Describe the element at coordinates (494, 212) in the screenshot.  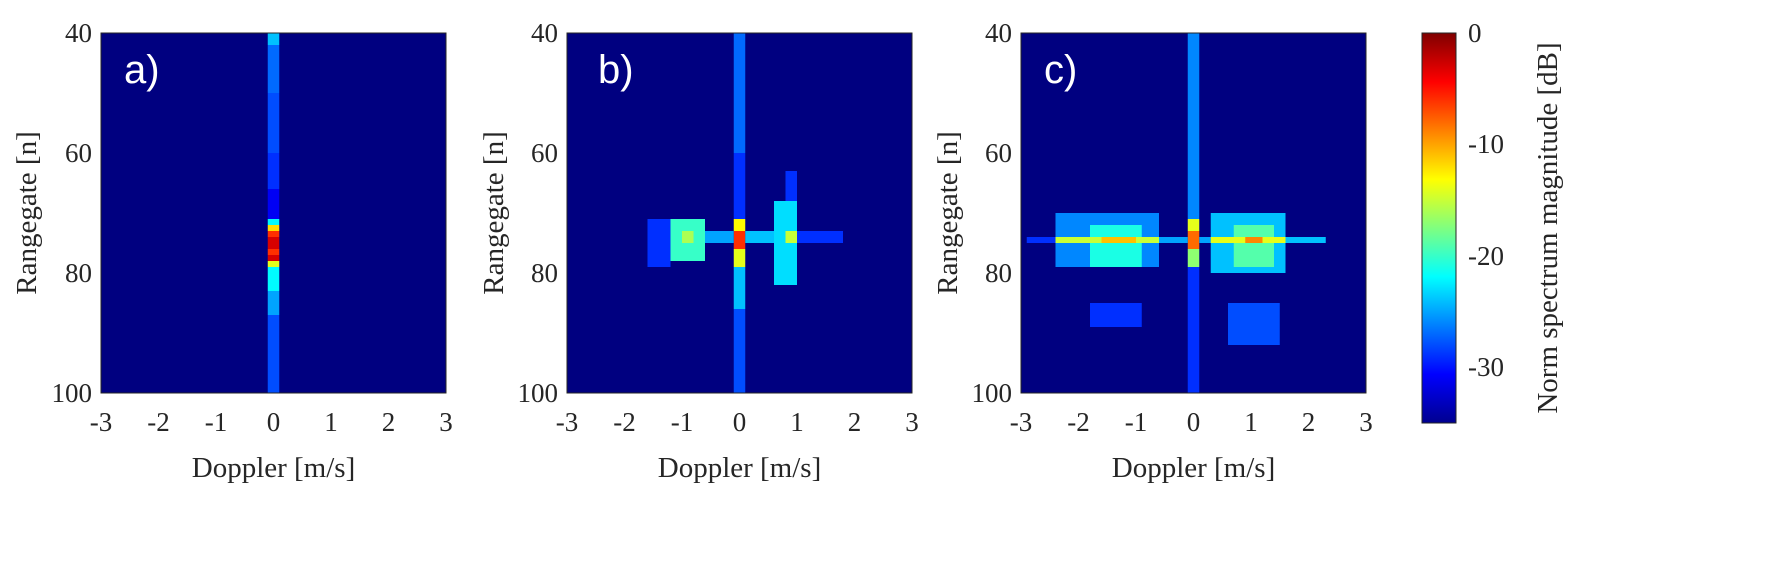
I see `y-axis-label-b: Rangegate [n]` at that location.